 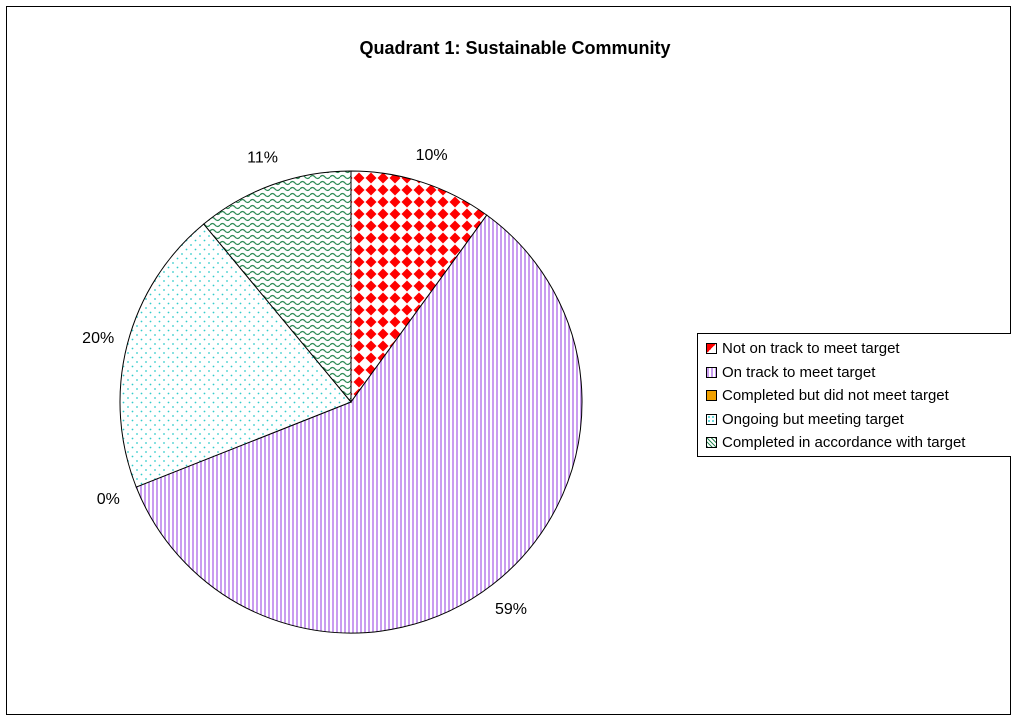 What do you see at coordinates (511, 609) in the screenshot?
I see `slice-percent-label: 59%` at bounding box center [511, 609].